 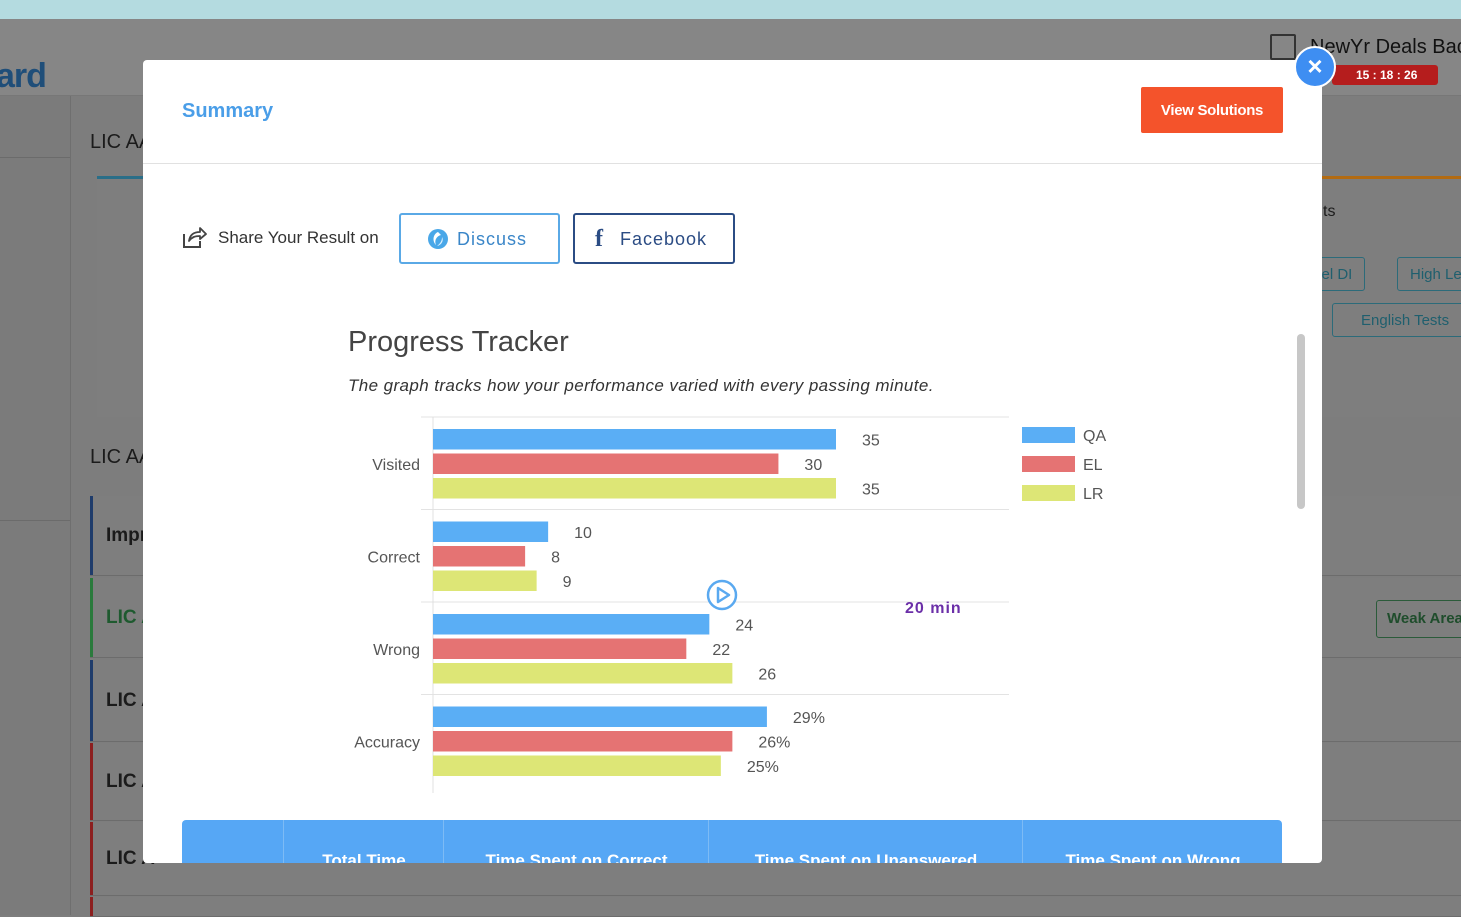 I want to click on share-label: Share Your Result on, so click(x=298, y=237).